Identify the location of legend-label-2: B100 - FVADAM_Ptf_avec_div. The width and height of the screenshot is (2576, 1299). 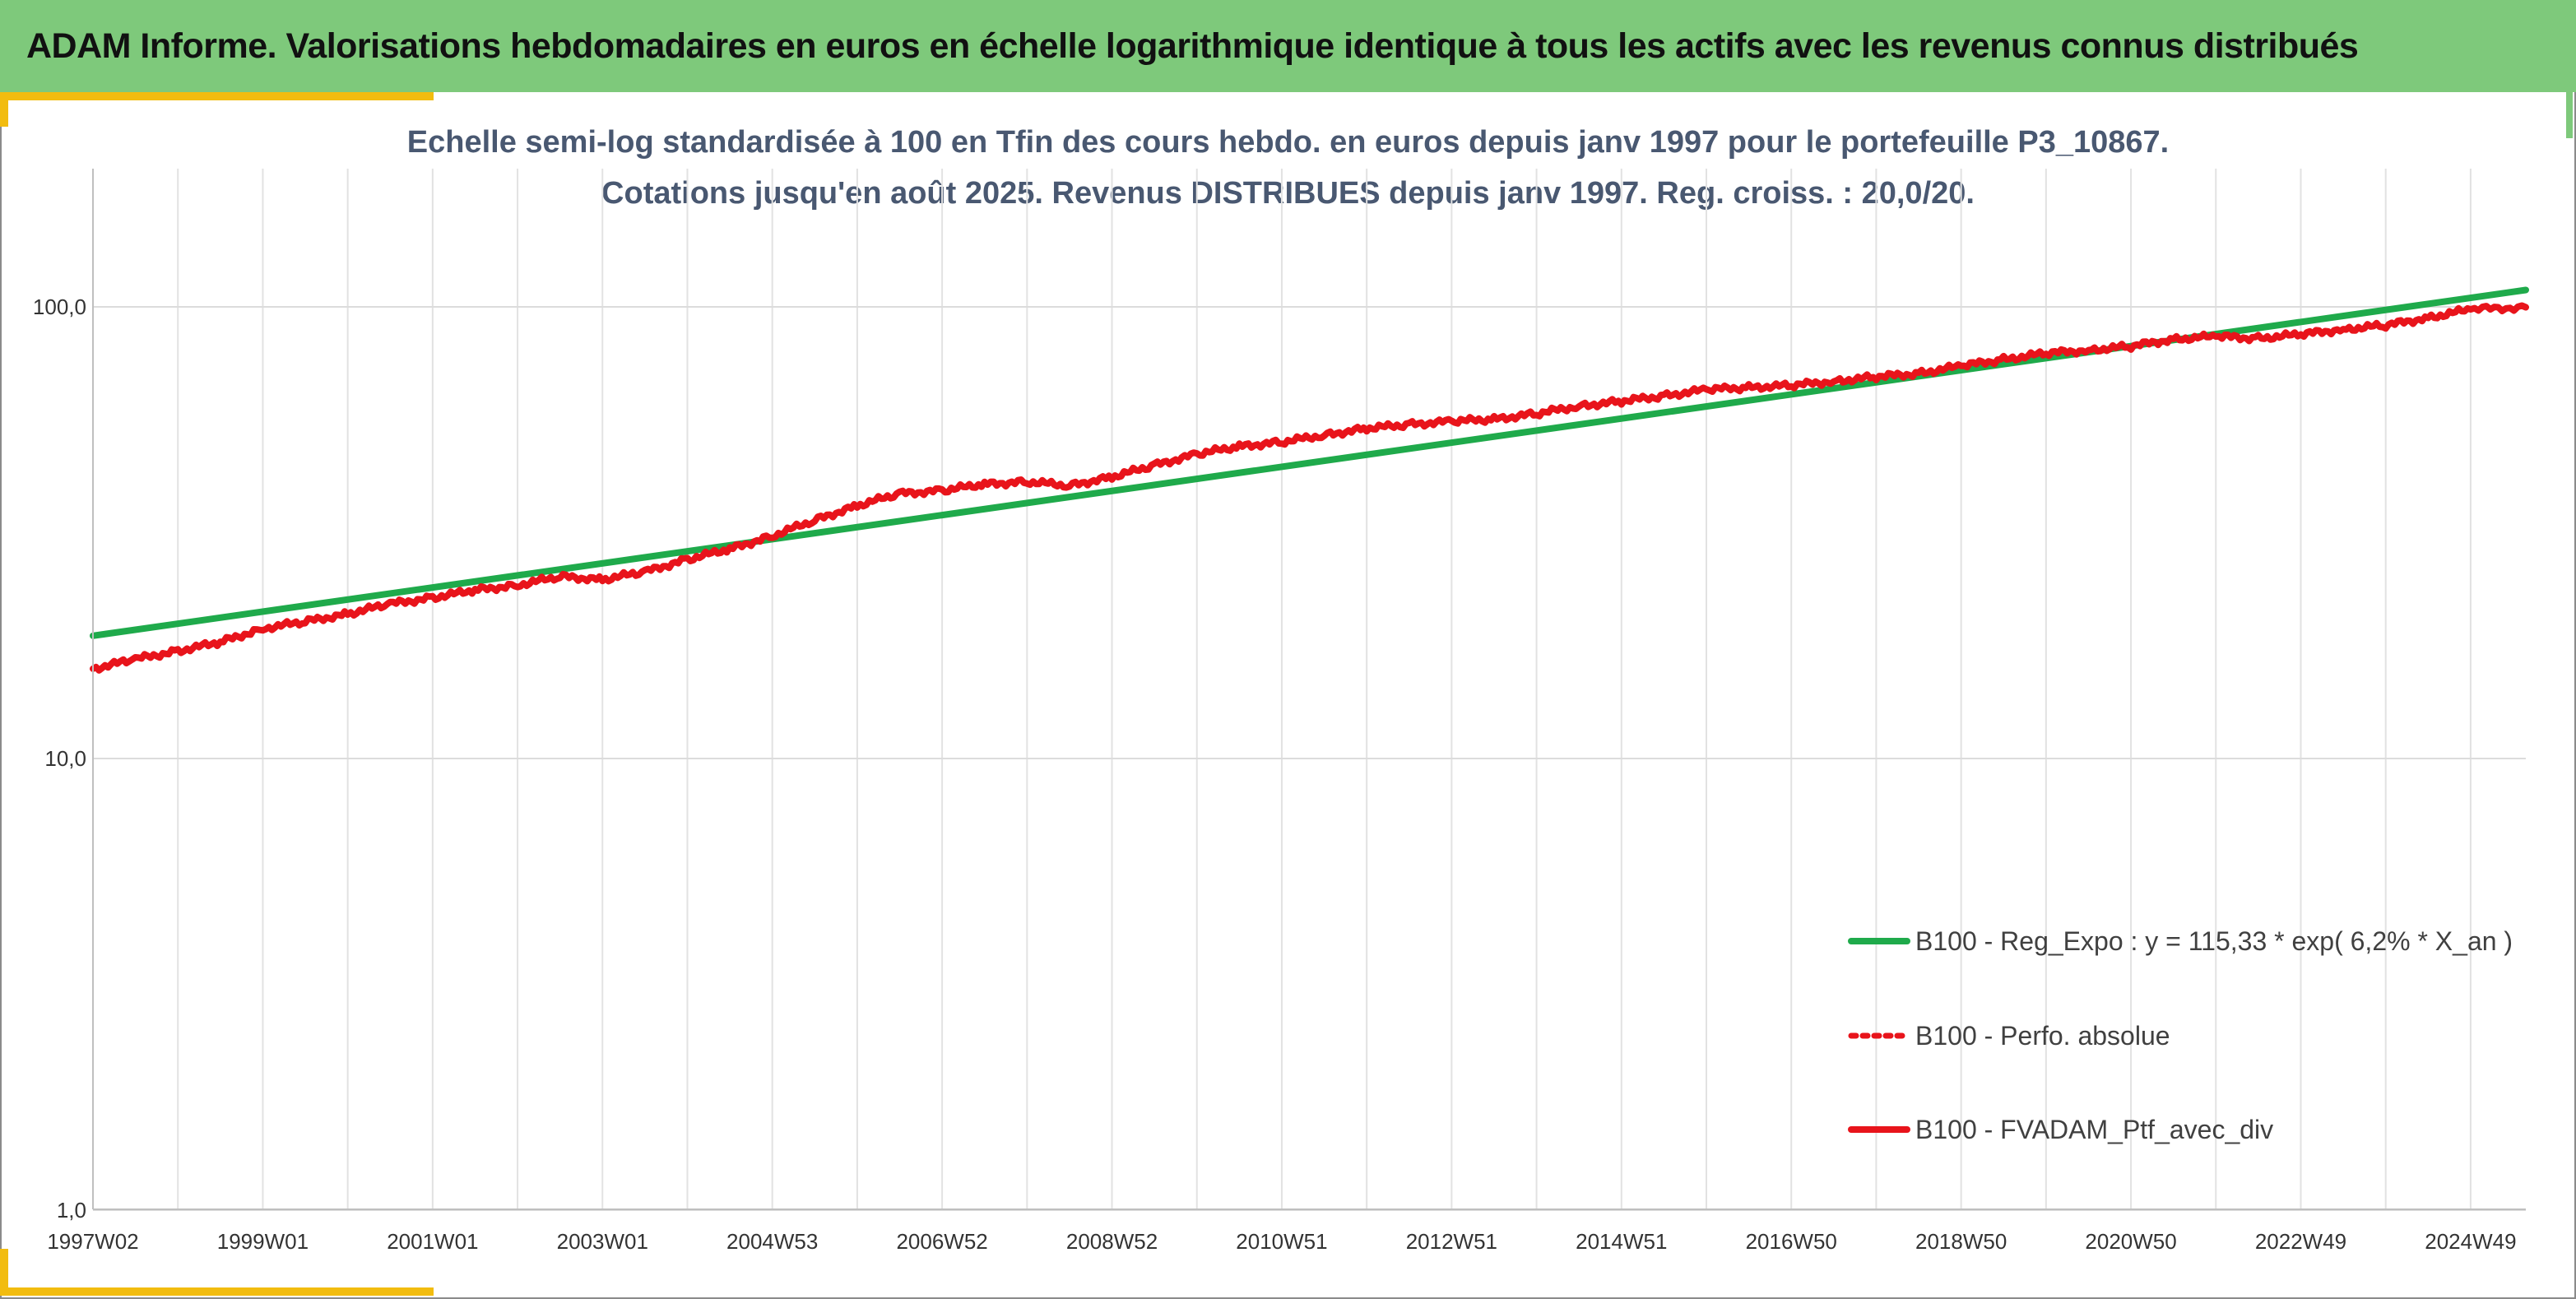
(2094, 1129).